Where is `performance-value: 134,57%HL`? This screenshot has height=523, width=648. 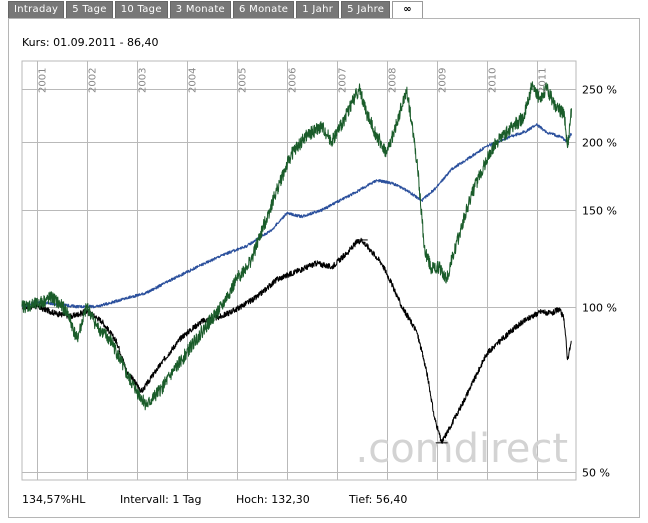 performance-value: 134,57%HL is located at coordinates (54, 499).